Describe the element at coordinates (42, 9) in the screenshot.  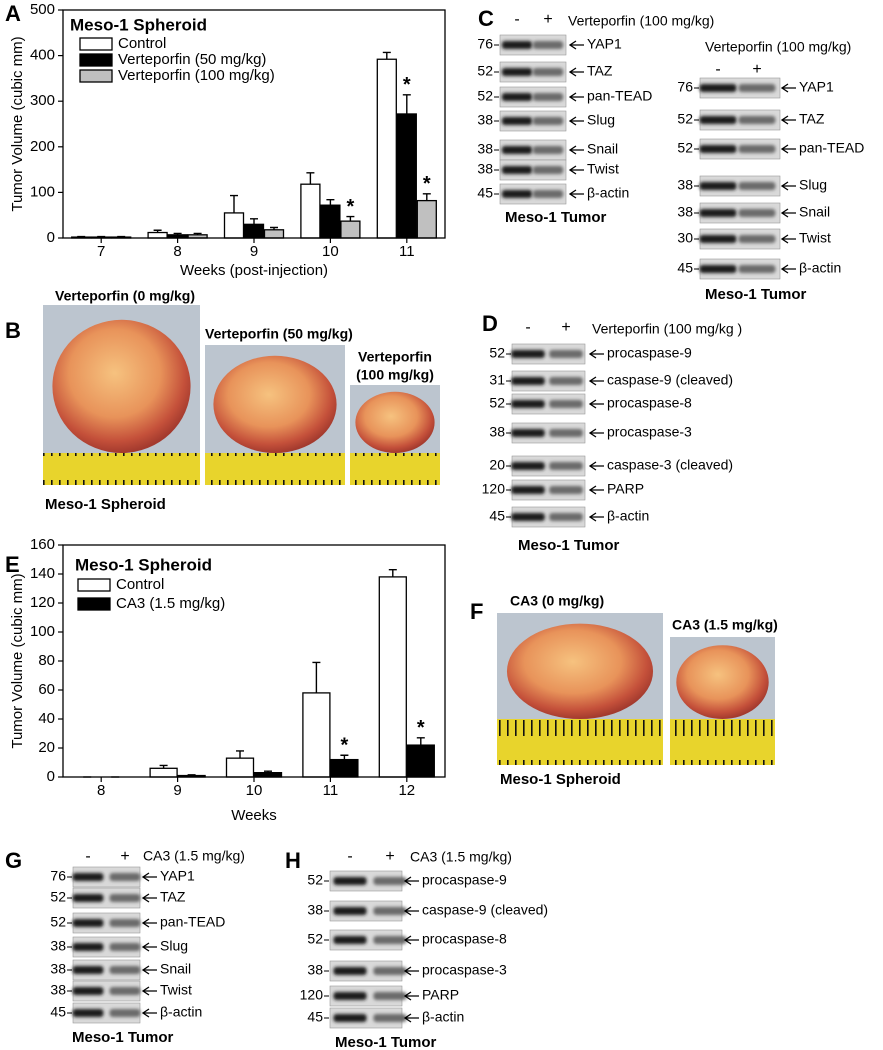
I see `y-tick-label: 500` at that location.